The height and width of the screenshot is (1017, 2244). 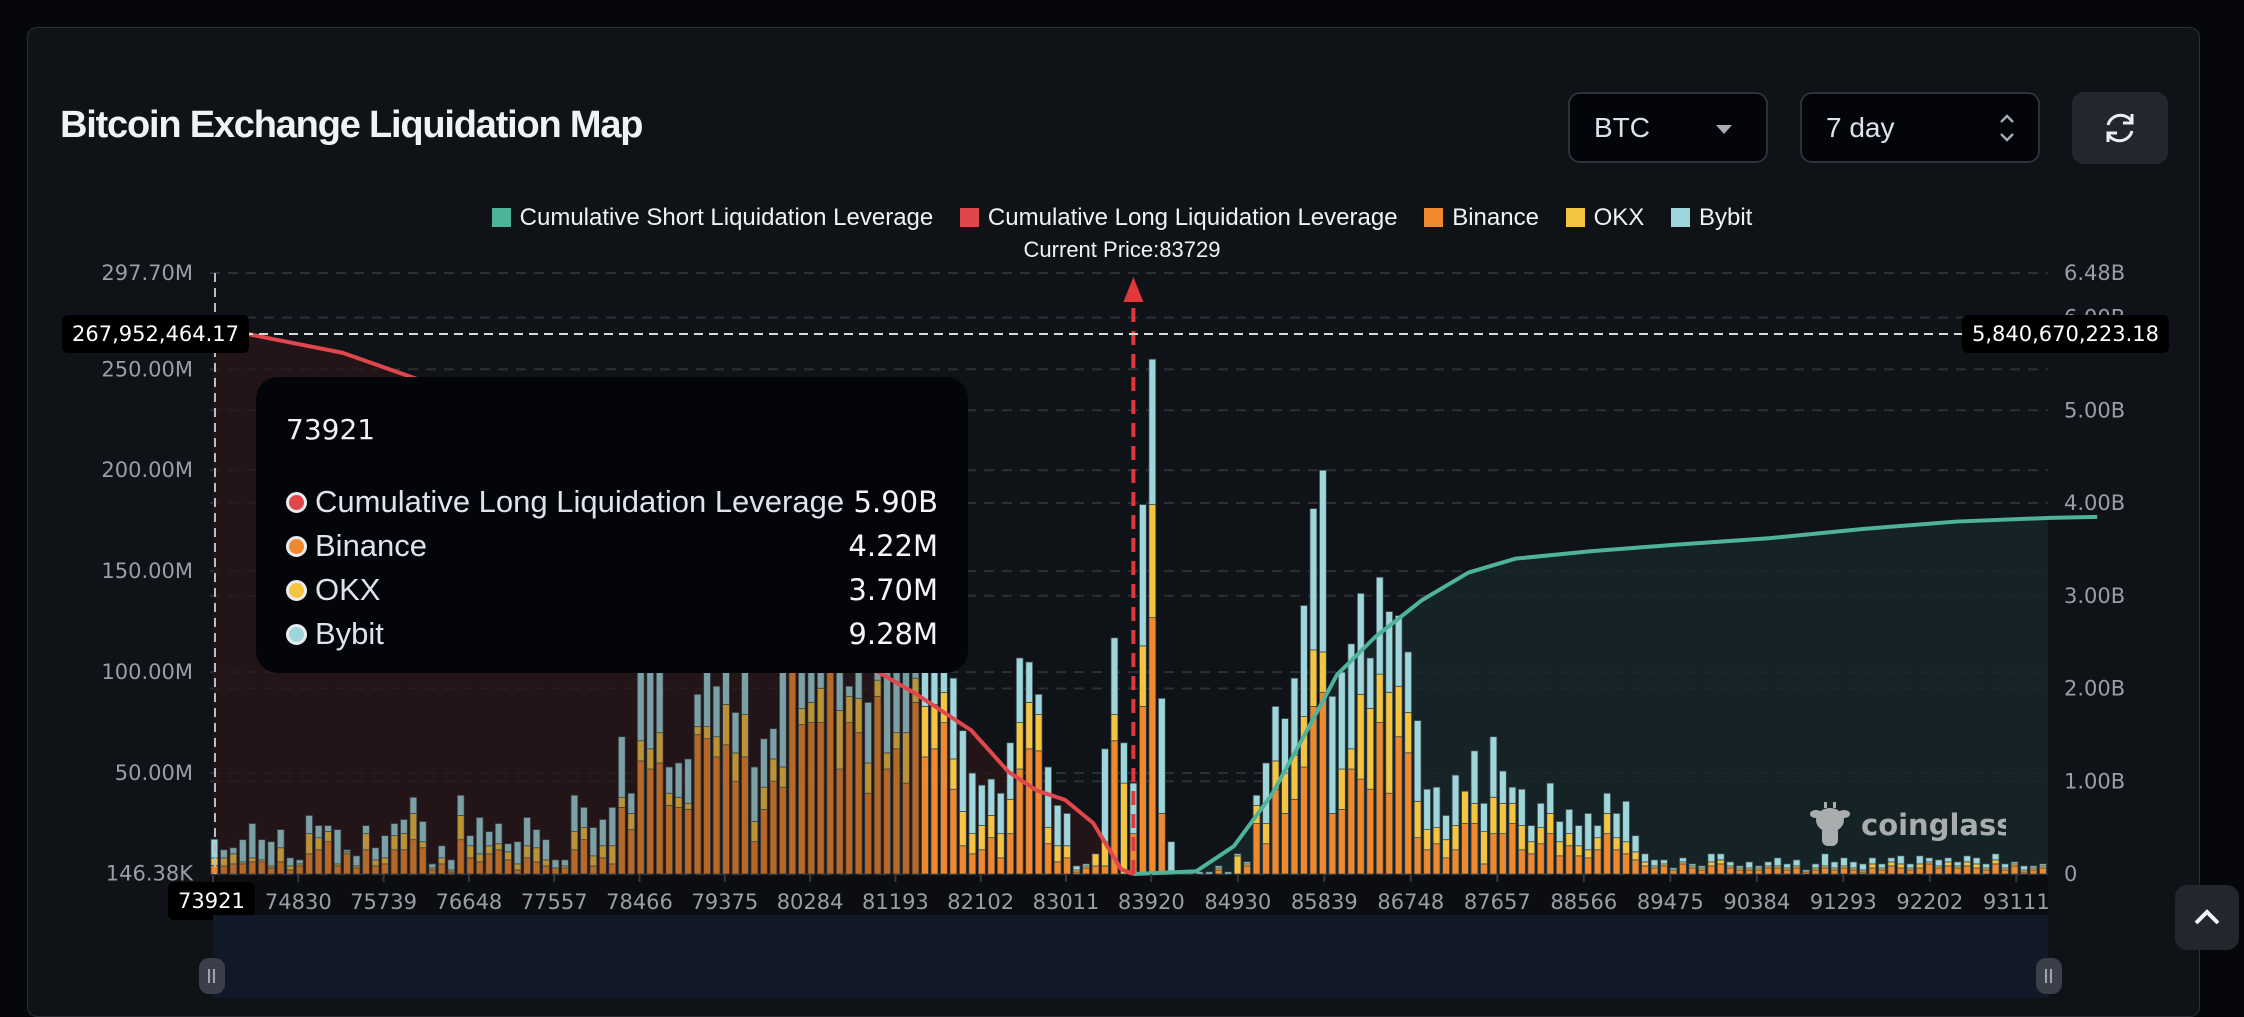 I want to click on legend-item-bybit: Bybit, so click(x=1711, y=218).